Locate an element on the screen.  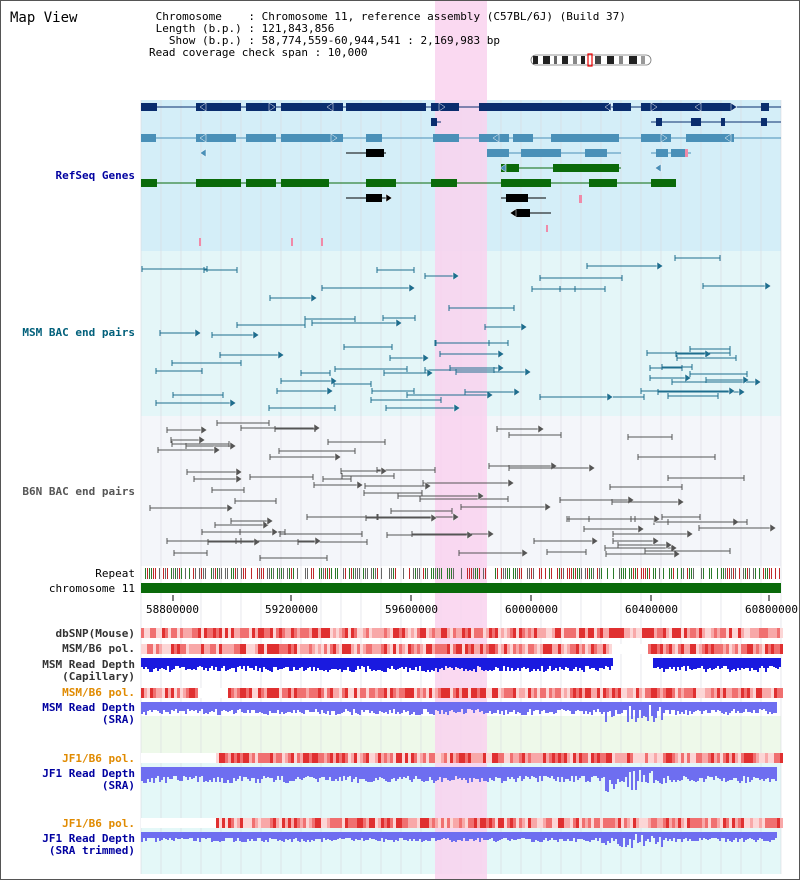
strand-arrow is located at coordinates (592, 468).